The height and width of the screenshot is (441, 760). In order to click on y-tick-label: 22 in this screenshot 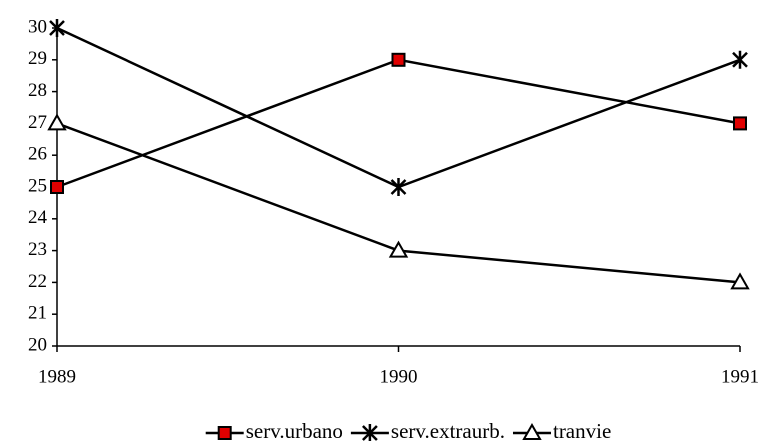, I will do `click(37, 281)`.